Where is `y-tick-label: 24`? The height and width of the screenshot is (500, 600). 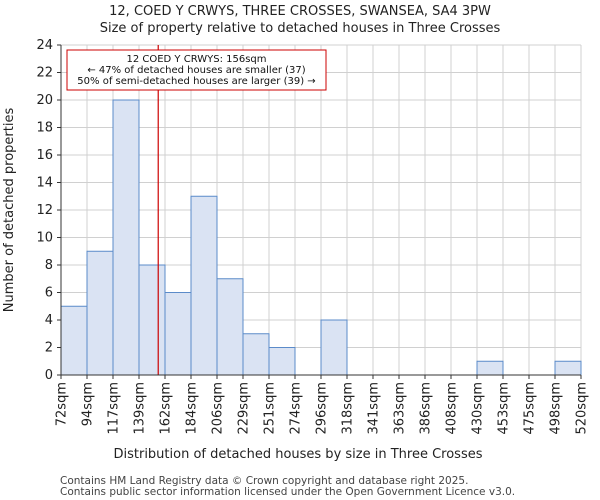
y-tick-label: 24 is located at coordinates (44, 45).